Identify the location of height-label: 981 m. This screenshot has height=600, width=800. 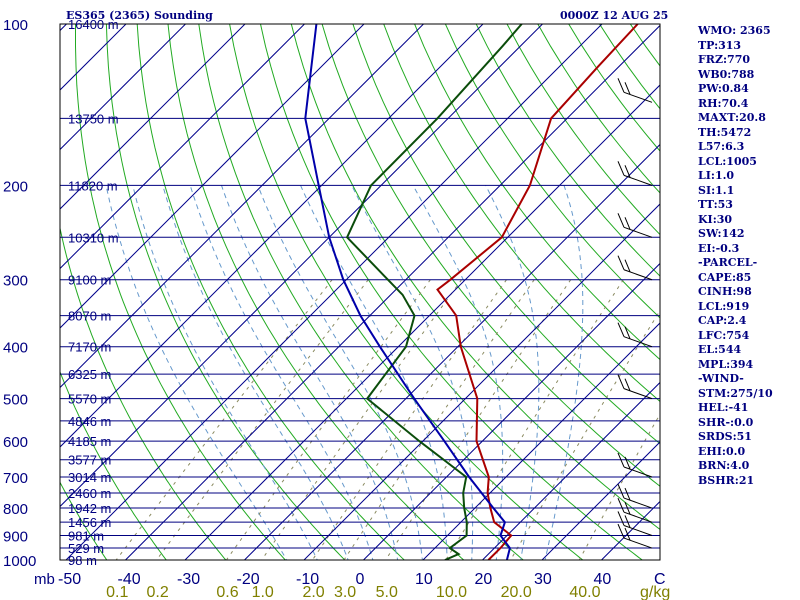
(86, 535).